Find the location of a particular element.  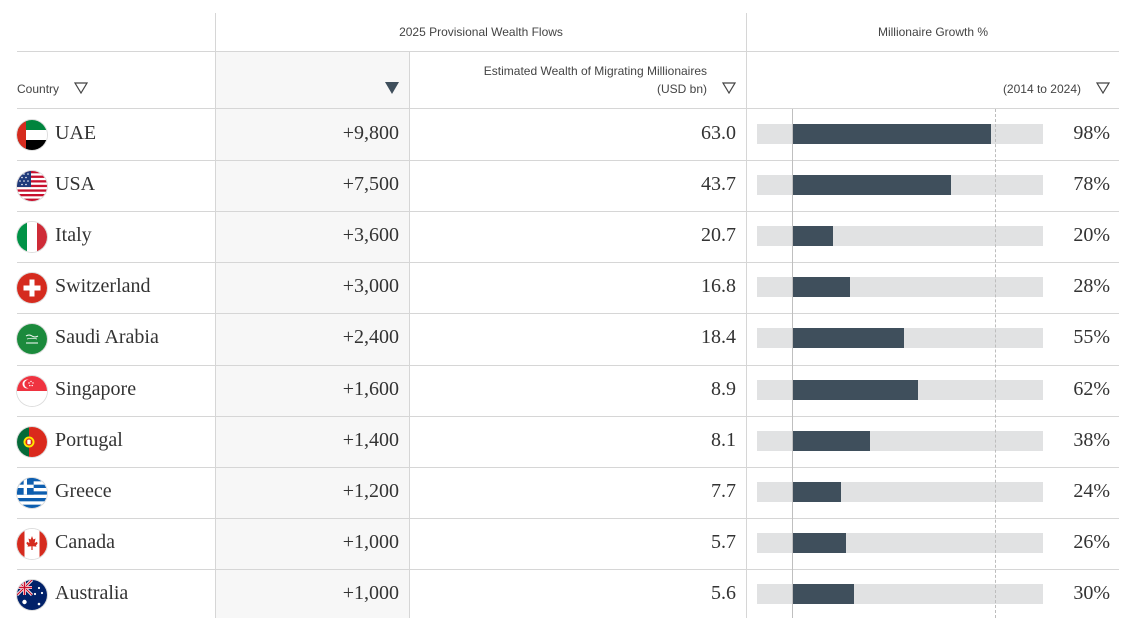

wealth-flow-value: +7,500 is located at coordinates (370, 184).